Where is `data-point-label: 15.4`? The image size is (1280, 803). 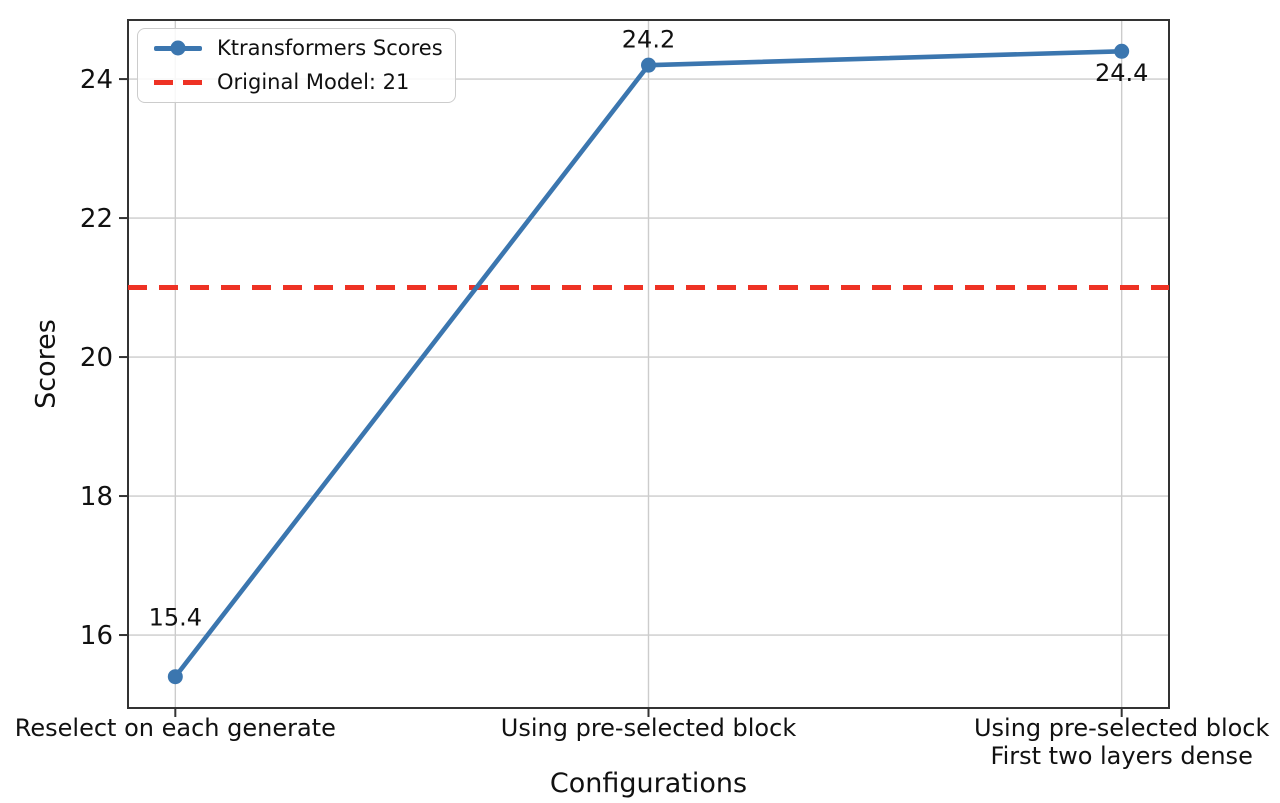 data-point-label: 15.4 is located at coordinates (175, 618).